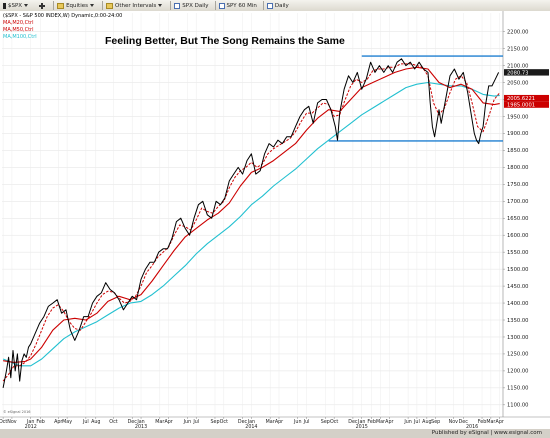 This screenshot has width=550, height=438. I want to click on y-tick-label: 1100.00, so click(517, 406).